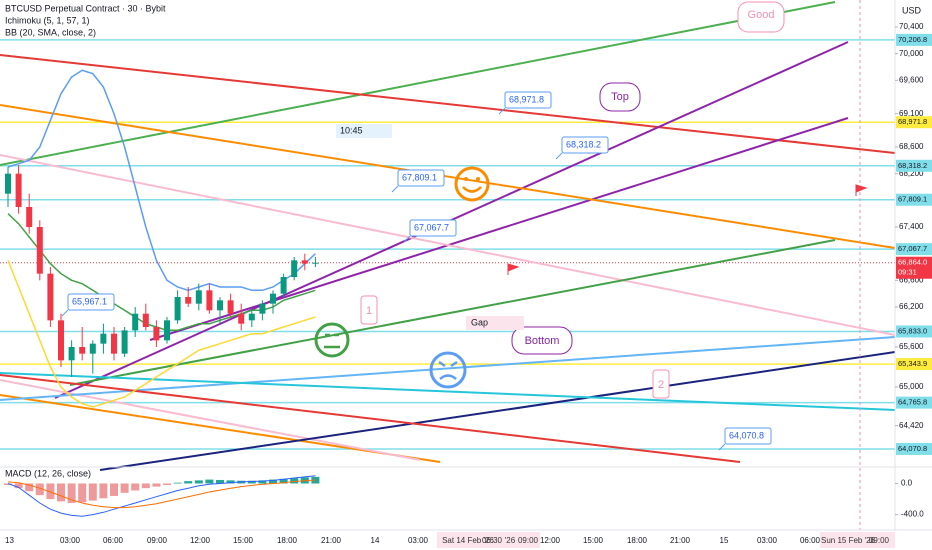  What do you see at coordinates (912, 514) in the screenshot?
I see `y-tick-label: -400.0` at bounding box center [912, 514].